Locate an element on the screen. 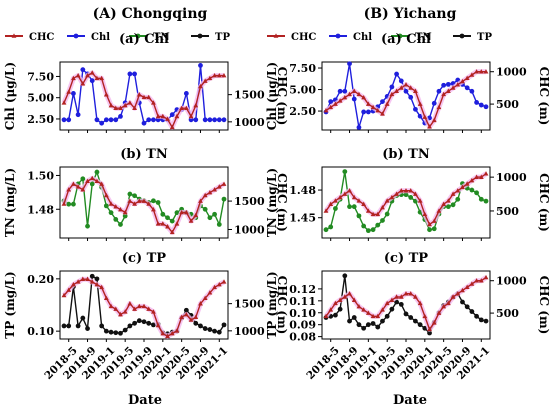  legend-label-chc: CHC is located at coordinates (41, 37).